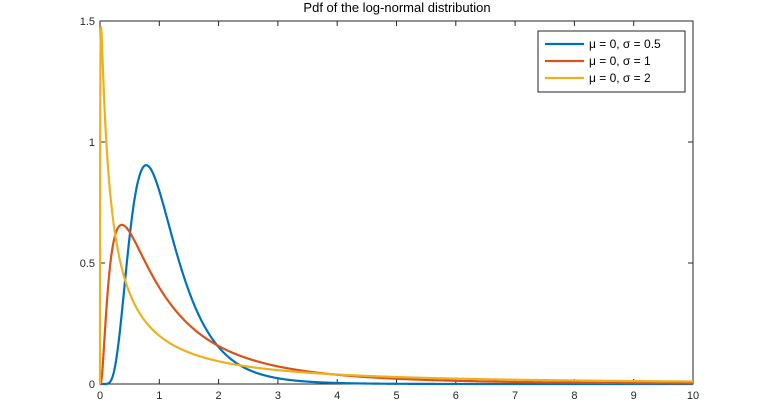  What do you see at coordinates (574, 396) in the screenshot?
I see `x-tick-label: 8` at bounding box center [574, 396].